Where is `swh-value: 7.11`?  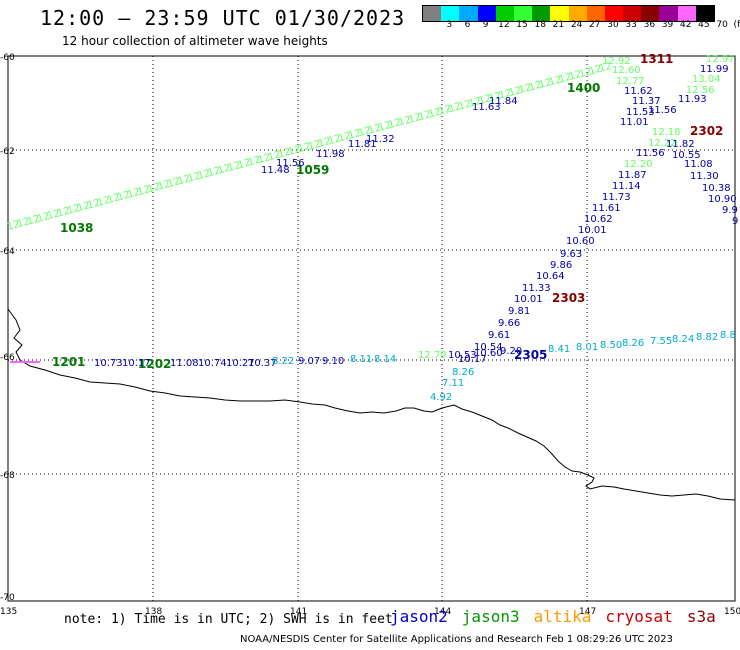
swh-value: 7.11 is located at coordinates (453, 383).